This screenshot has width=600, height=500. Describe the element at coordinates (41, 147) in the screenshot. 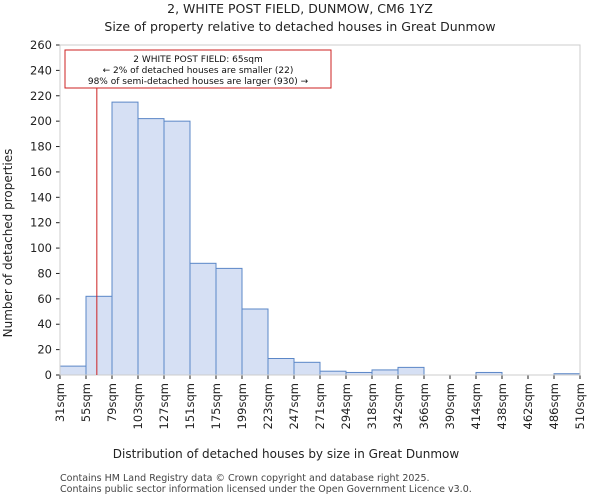

I see `y-tick-label: 180` at that location.